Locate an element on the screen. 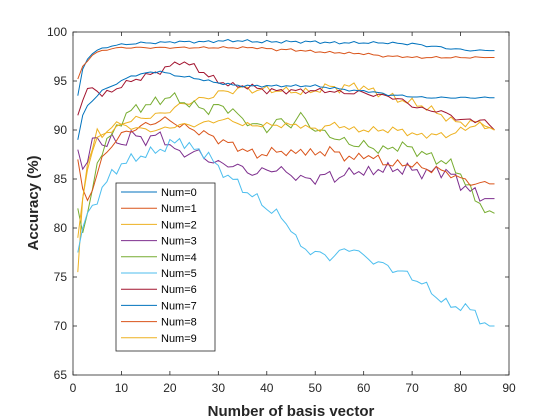 This screenshot has height=420, width=560. x-tick-label: 10 is located at coordinates (122, 388).